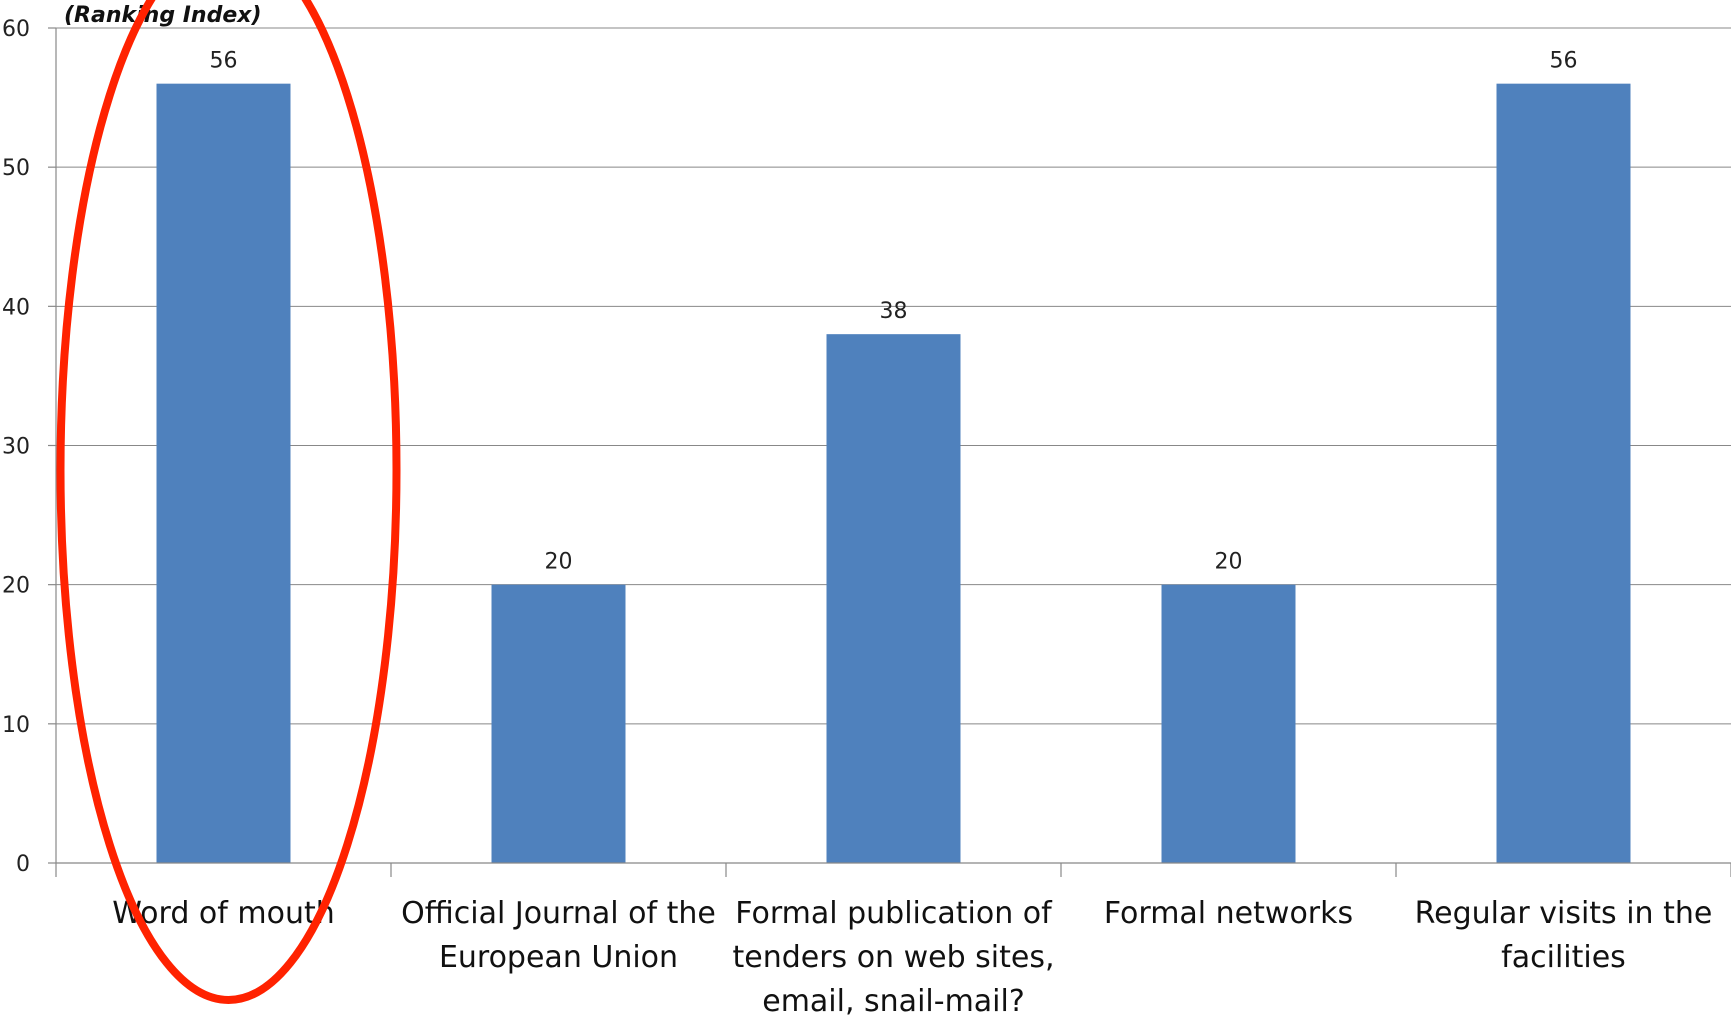  I want to click on x-category-label-line: Official Journal of the, so click(558, 913).